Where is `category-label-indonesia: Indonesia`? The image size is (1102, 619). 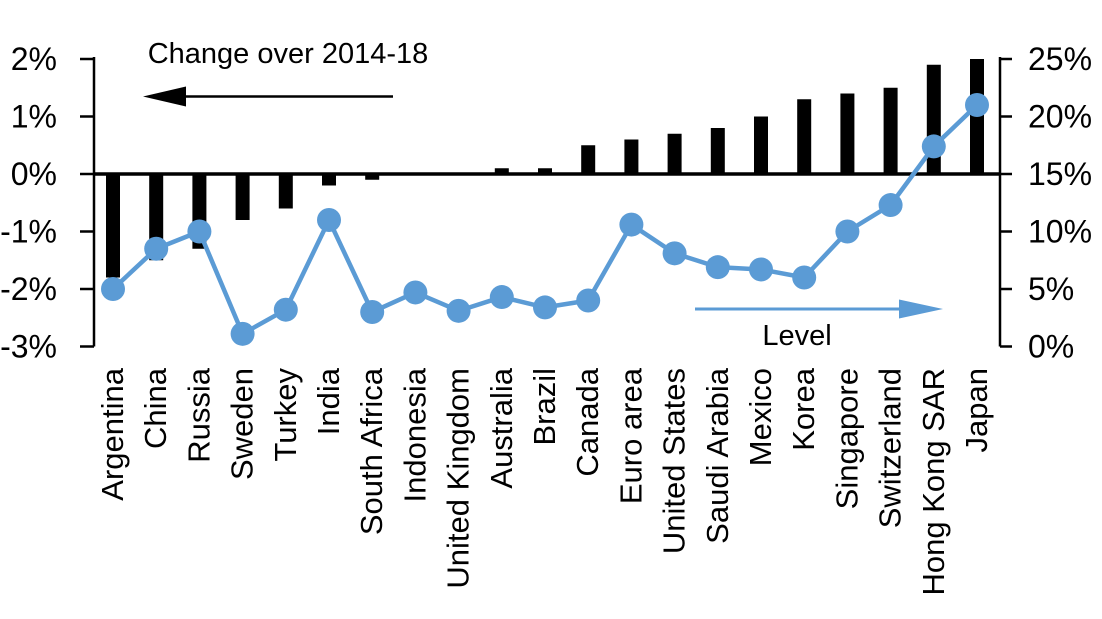
category-label-indonesia: Indonesia is located at coordinates (414, 434).